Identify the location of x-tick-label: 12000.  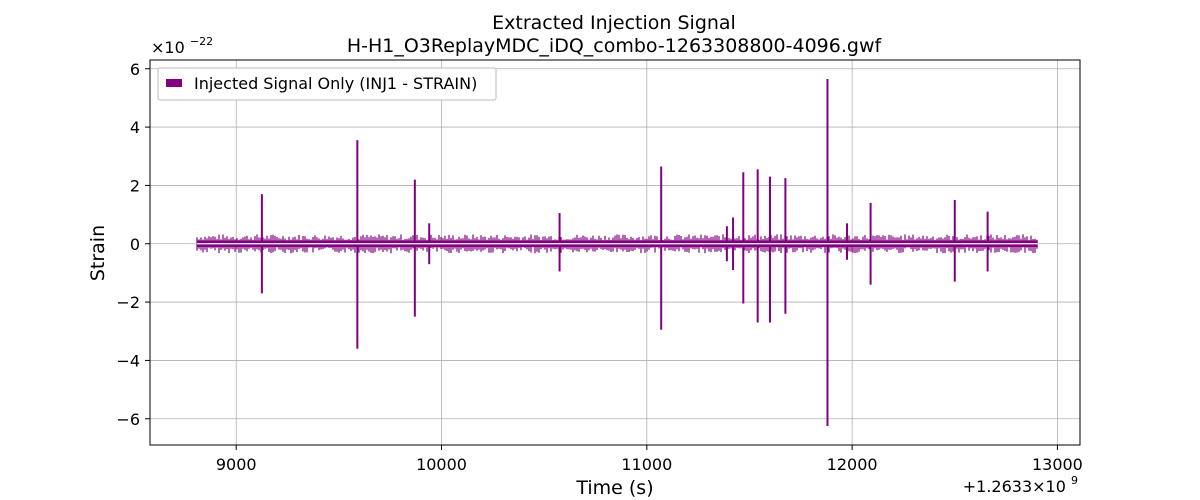
(852, 464).